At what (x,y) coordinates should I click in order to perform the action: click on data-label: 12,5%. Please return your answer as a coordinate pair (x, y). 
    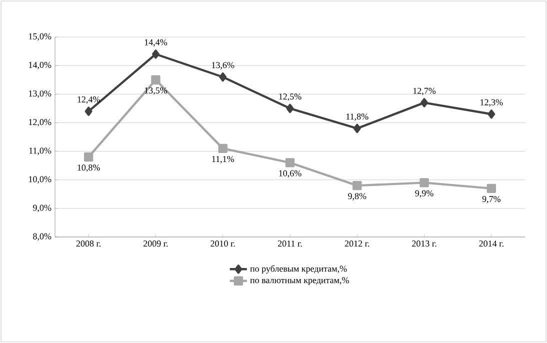
    Looking at the image, I should click on (290, 97).